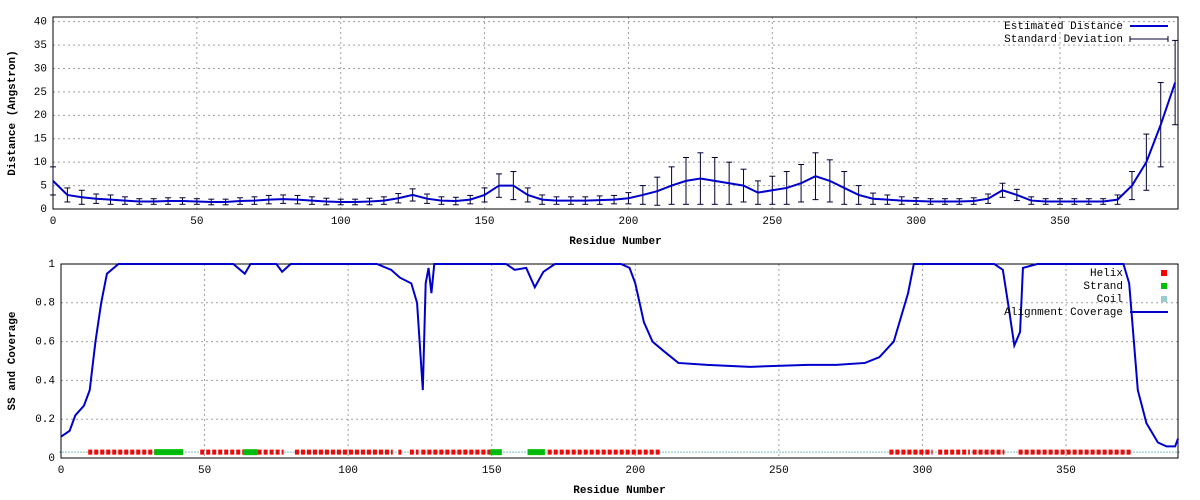  Describe the element at coordinates (45, 381) in the screenshot. I see `y-tick-label: 0.4` at that location.